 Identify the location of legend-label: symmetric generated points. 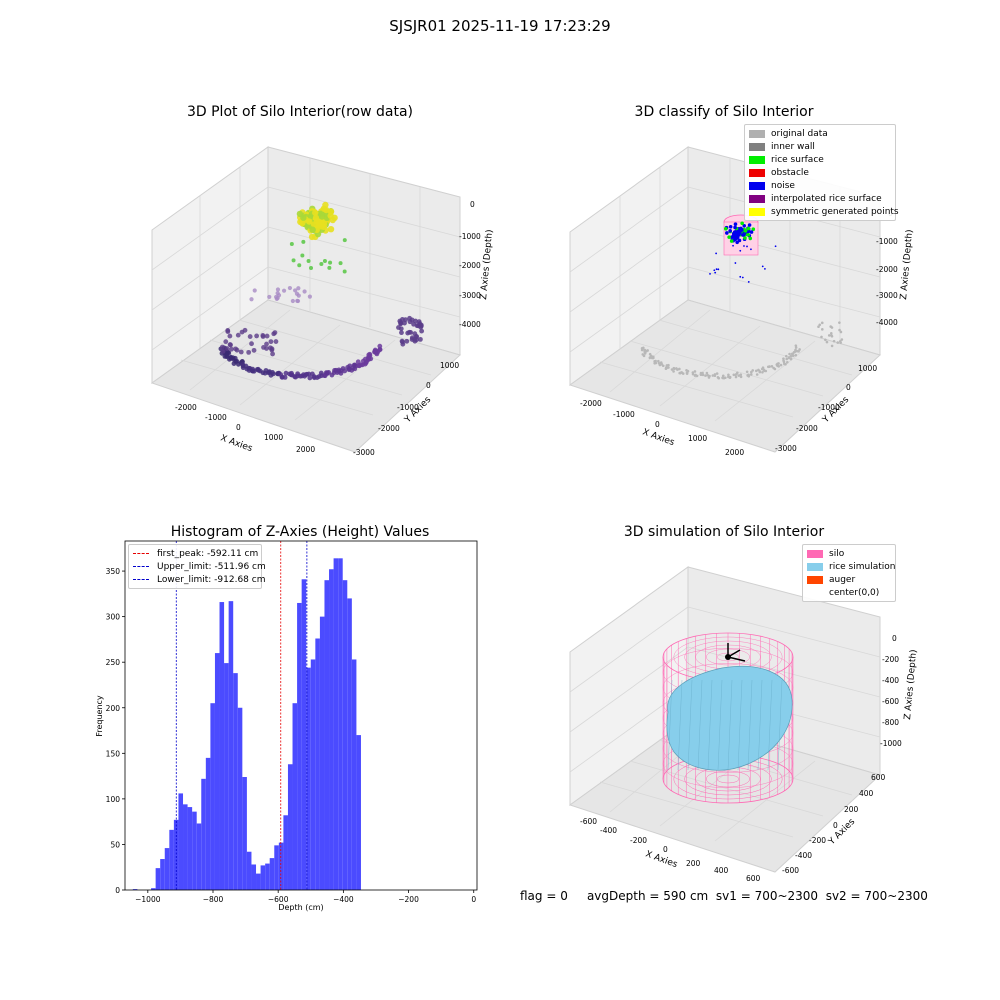
(835, 211).